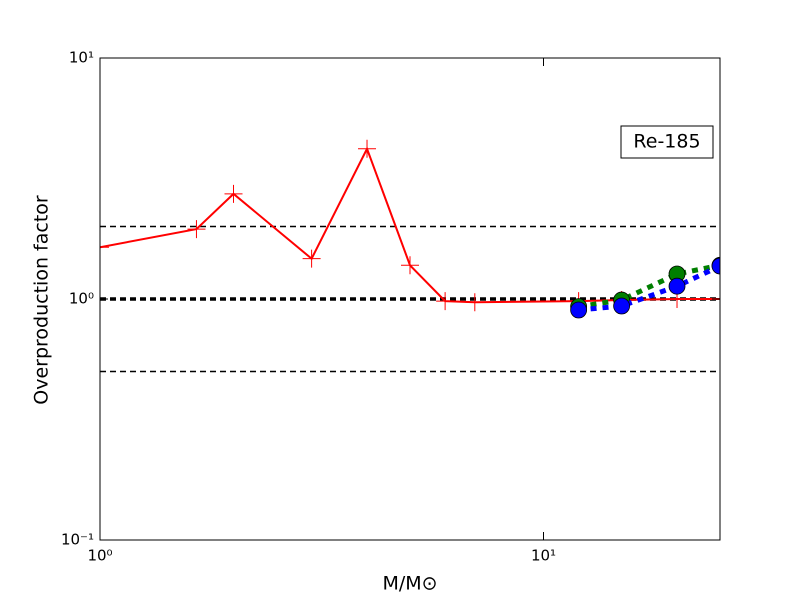 The height and width of the screenshot is (600, 800). Describe the element at coordinates (77, 540) in the screenshot. I see `y-tick-label: 10⁻¹` at that location.